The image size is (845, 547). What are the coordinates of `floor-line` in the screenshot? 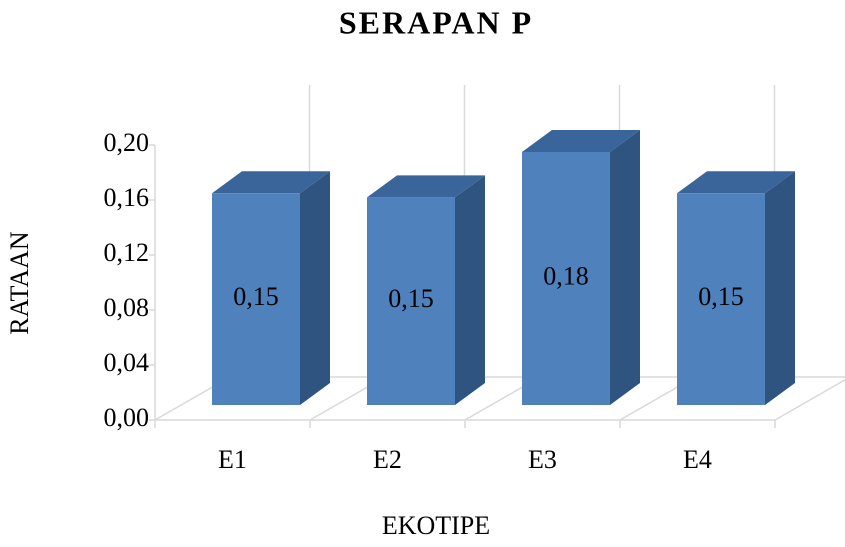 It's located at (809, 400).